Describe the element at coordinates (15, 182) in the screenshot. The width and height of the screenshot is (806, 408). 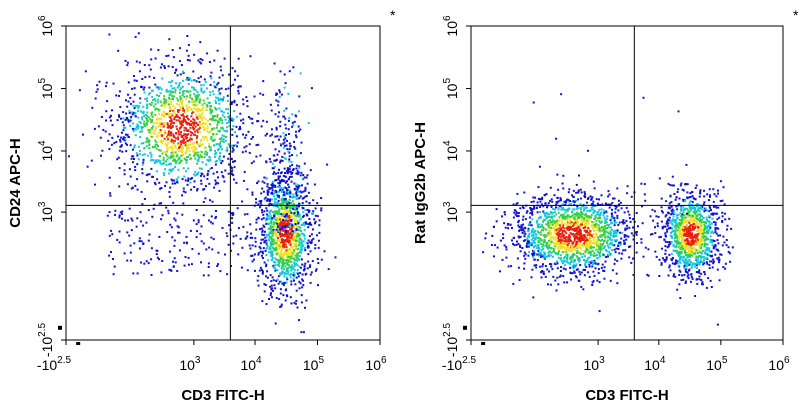
I see `y-axis-label: CD24 APC-H` at that location.